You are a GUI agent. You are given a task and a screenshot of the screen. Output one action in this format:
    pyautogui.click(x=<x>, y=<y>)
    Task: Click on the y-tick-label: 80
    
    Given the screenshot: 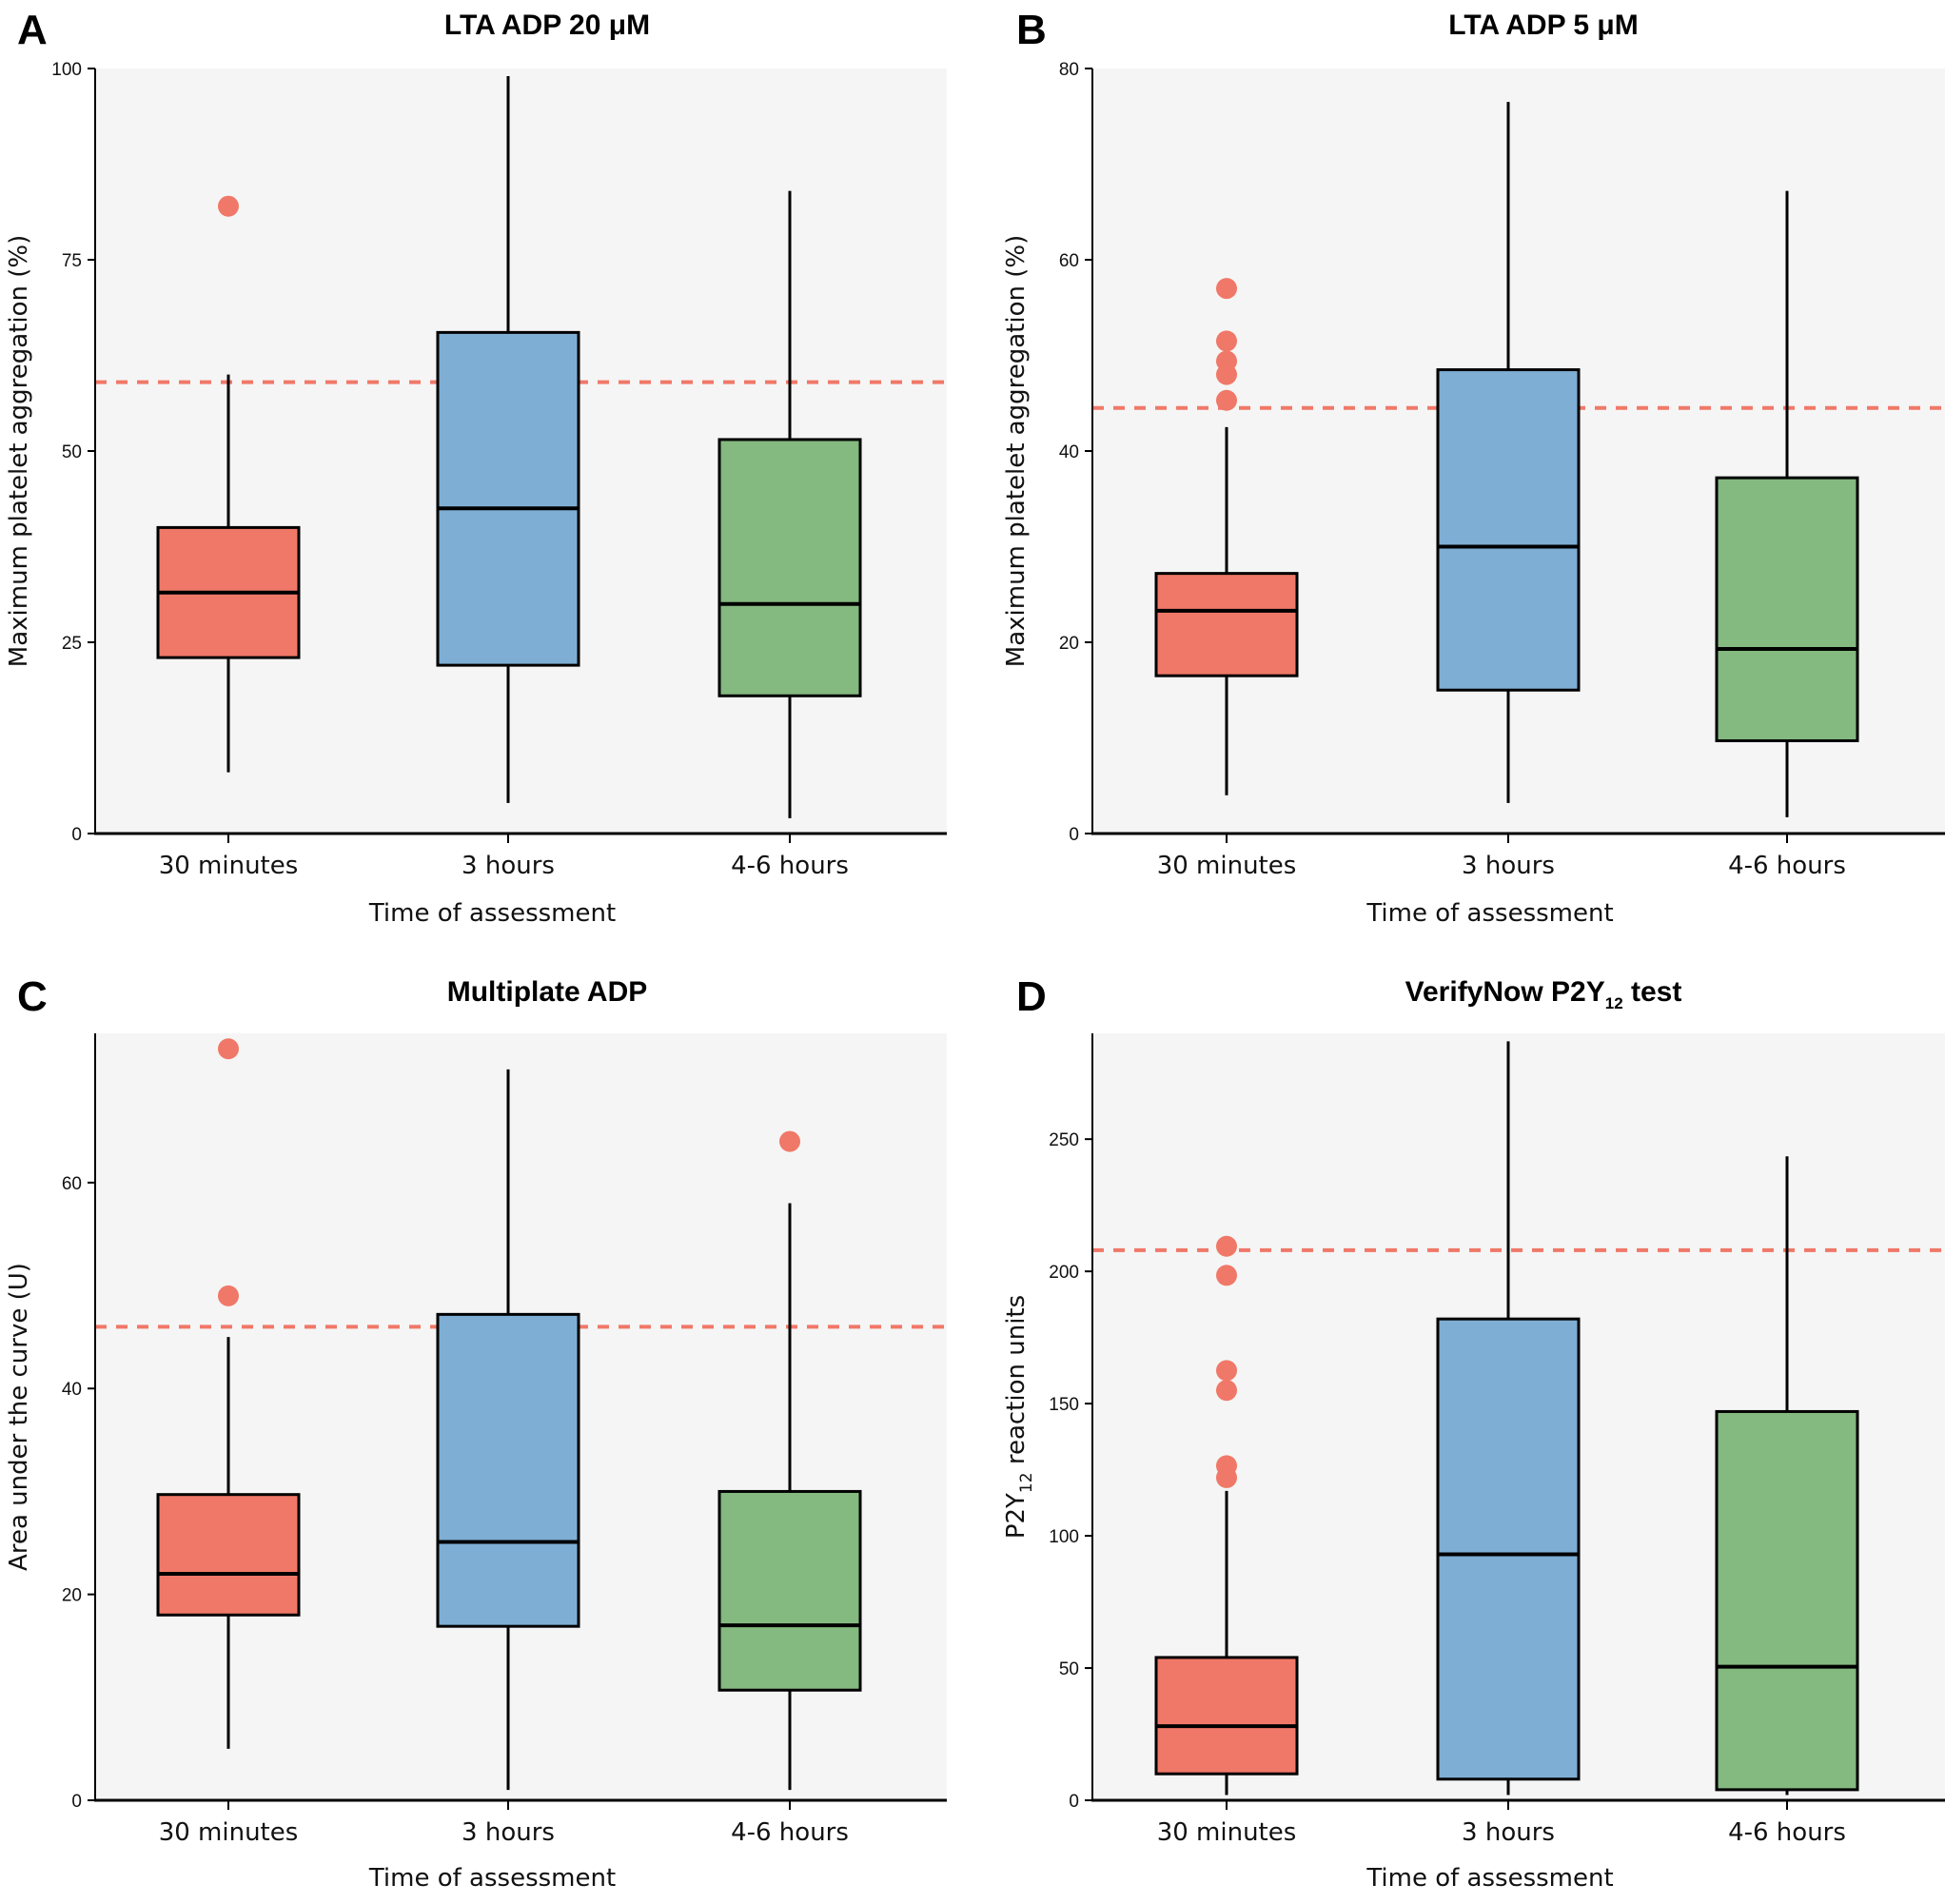 What is the action you would take?
    pyautogui.click(x=1069, y=70)
    